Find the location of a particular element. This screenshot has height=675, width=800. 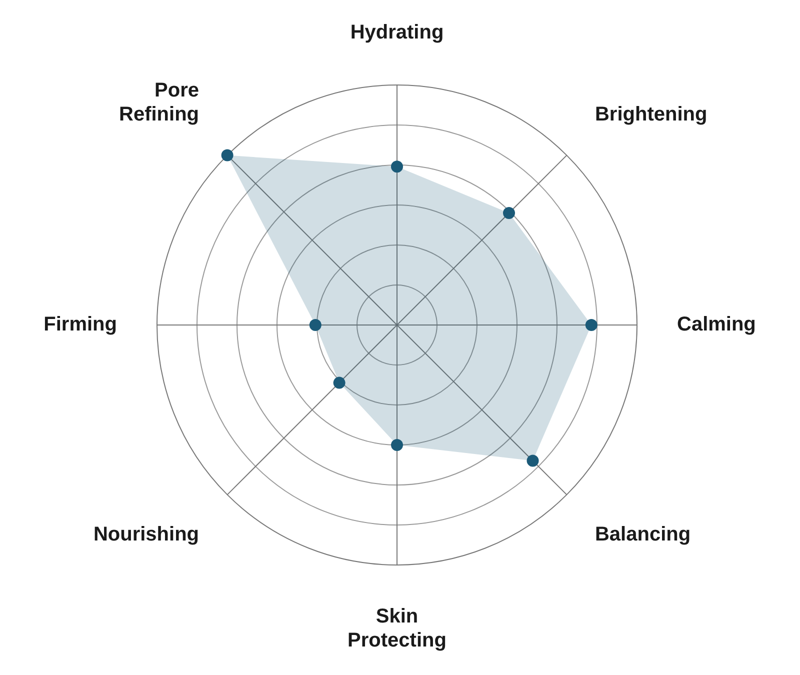

spoke-label: Brightening is located at coordinates (651, 115).